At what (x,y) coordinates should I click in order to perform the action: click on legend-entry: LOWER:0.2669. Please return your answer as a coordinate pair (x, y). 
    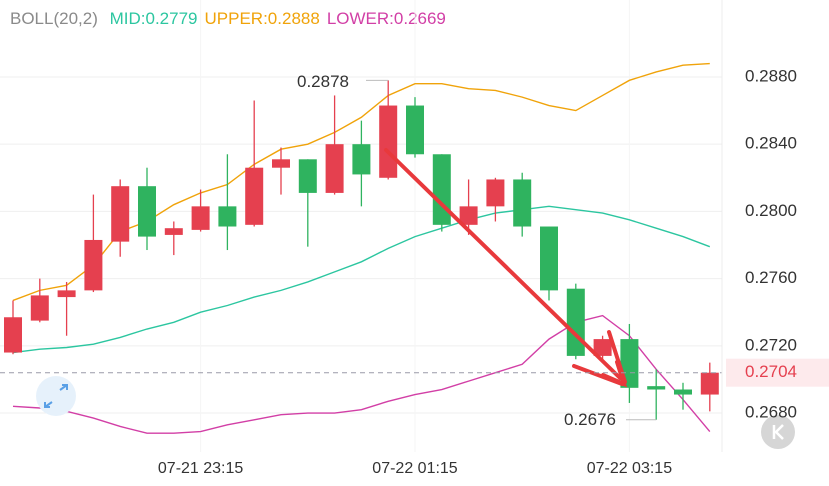
    Looking at the image, I should click on (386, 18).